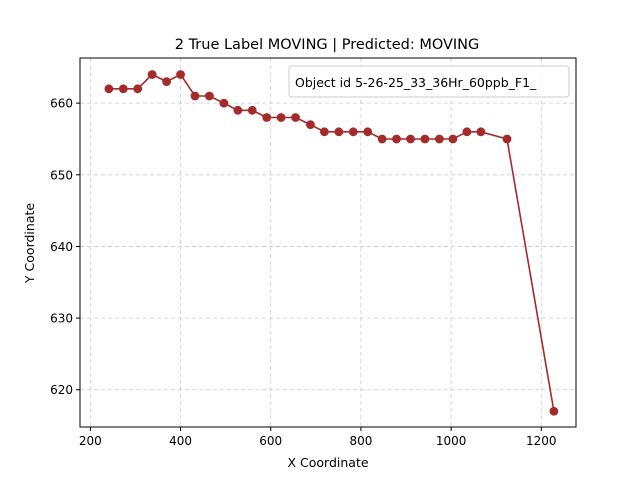  I want to click on x-tick-label: 400, so click(180, 441).